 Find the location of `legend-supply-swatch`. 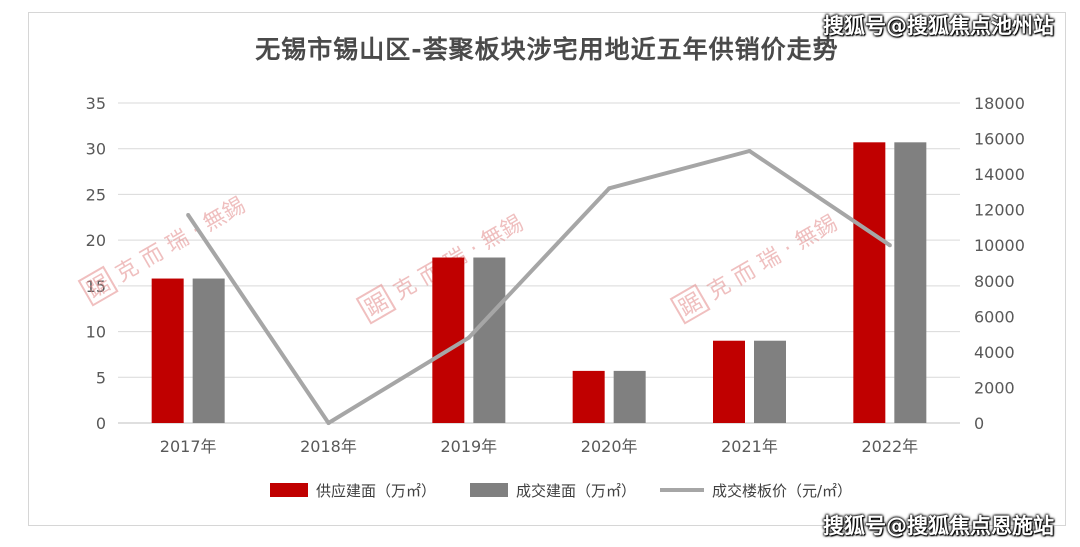

legend-supply-swatch is located at coordinates (289, 490).